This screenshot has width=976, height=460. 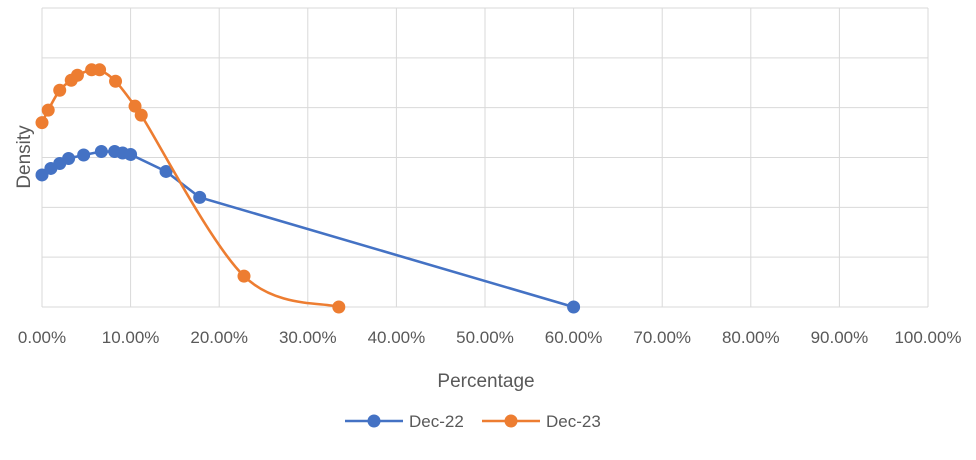 What do you see at coordinates (485, 337) in the screenshot?
I see `x-tick-label: 50.00%` at bounding box center [485, 337].